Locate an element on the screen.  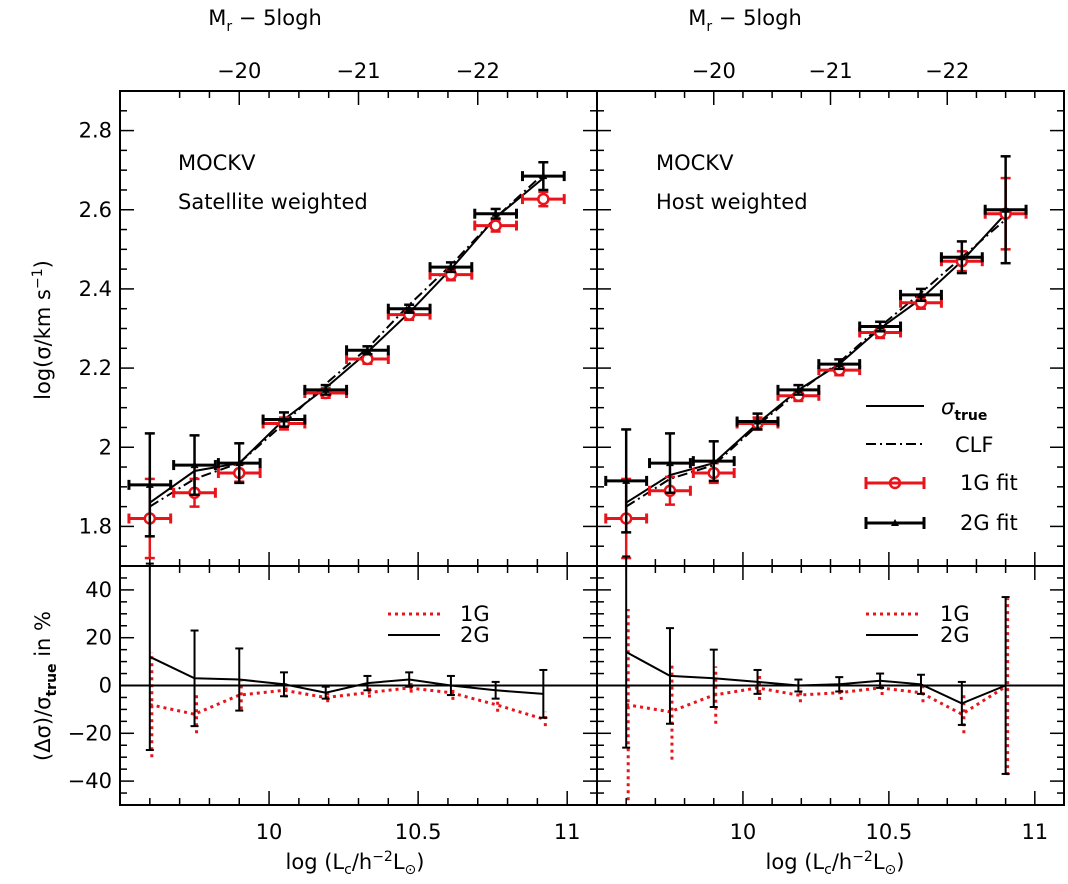
y-tick-label: 2 is located at coordinates (105, 447).